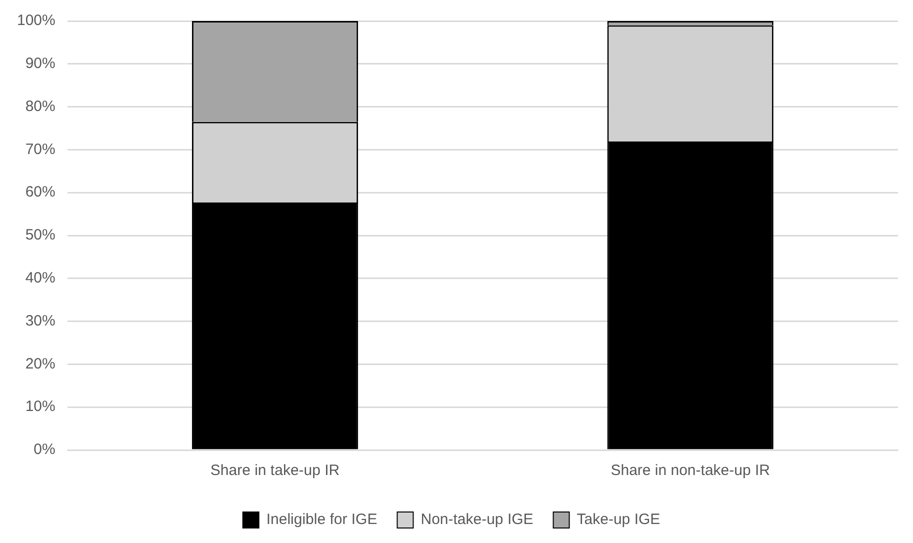  I want to click on y-tick-label: 70%, so click(40, 149).